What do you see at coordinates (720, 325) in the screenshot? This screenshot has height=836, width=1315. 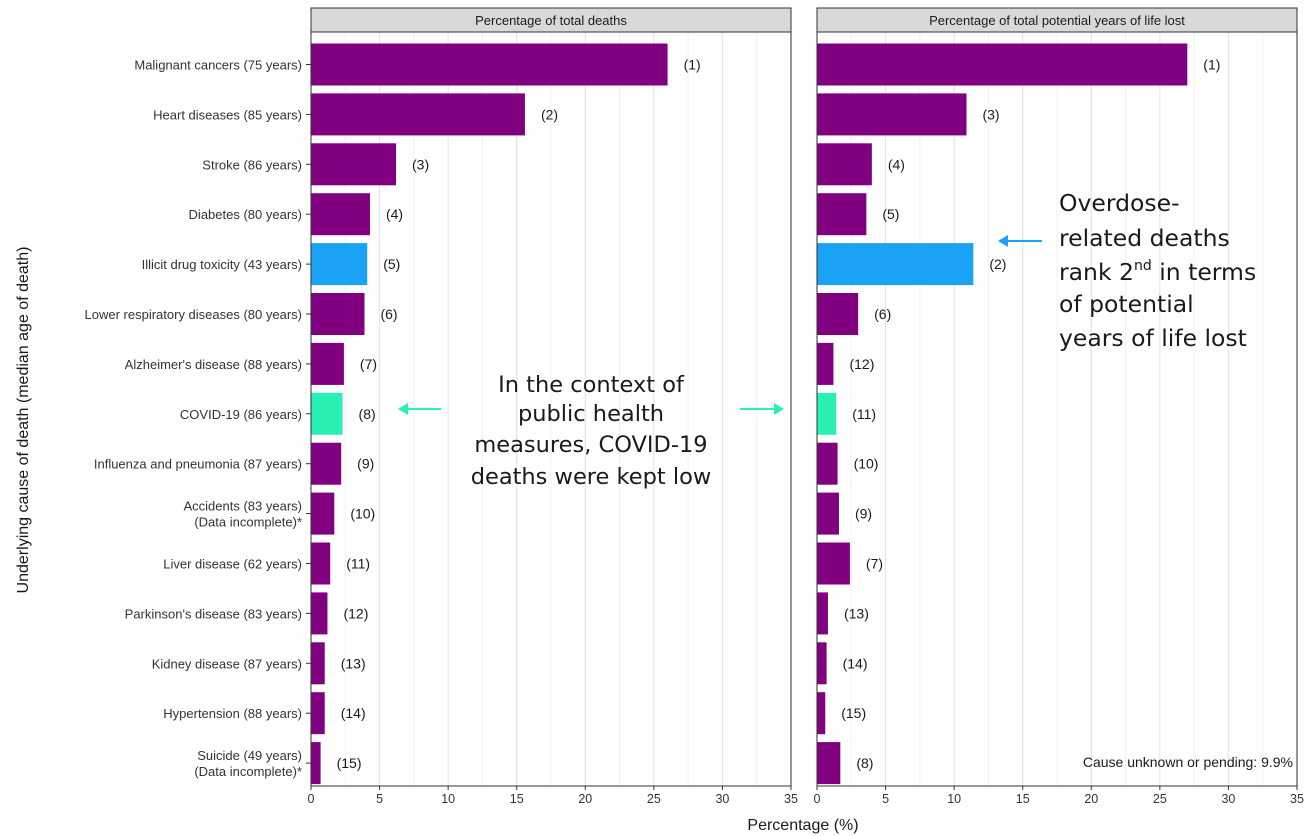 I see `callout-arrows` at bounding box center [720, 325].